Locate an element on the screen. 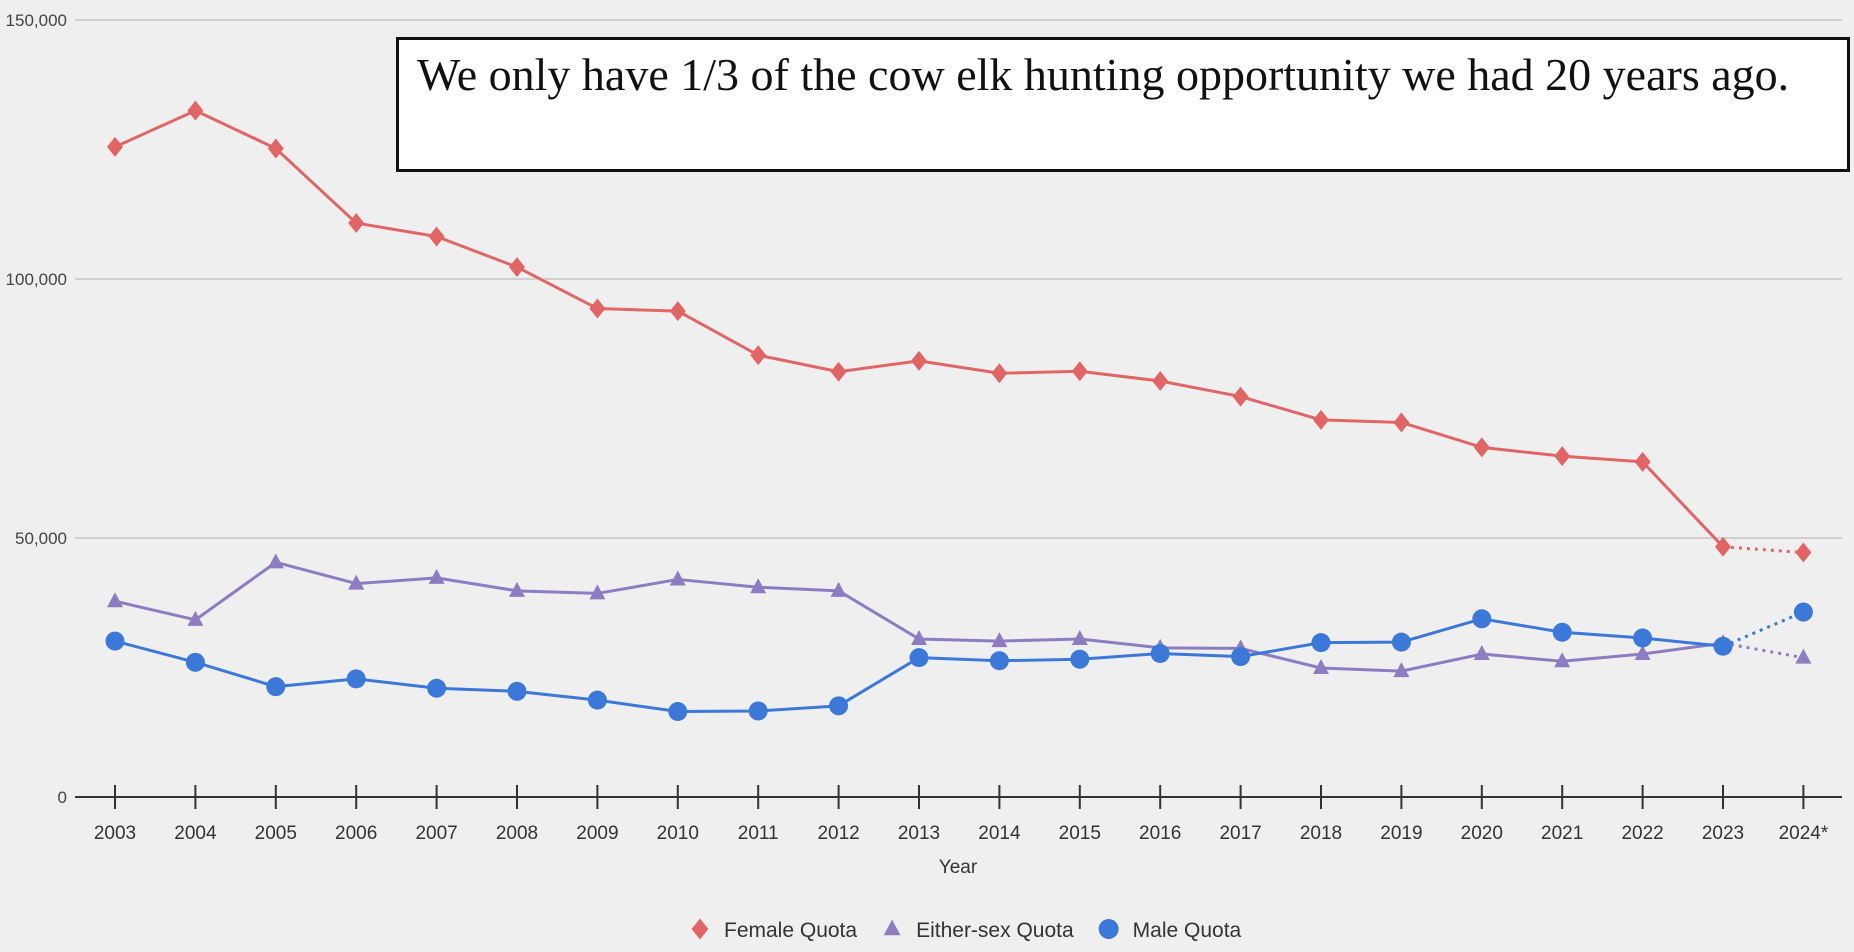 This screenshot has width=1854, height=952. x-tick-label: 2006 is located at coordinates (356, 833).